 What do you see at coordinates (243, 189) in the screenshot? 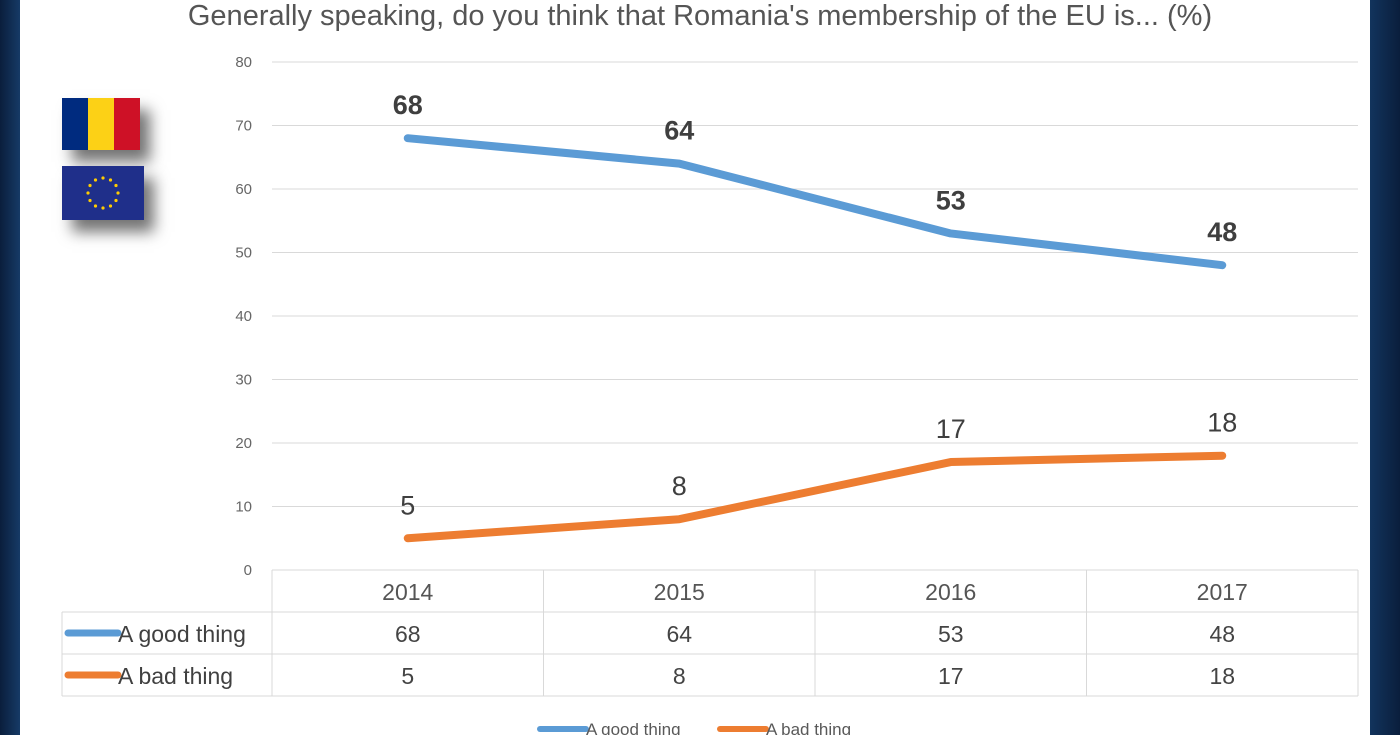
I see `y-tick-label: 60` at bounding box center [243, 189].